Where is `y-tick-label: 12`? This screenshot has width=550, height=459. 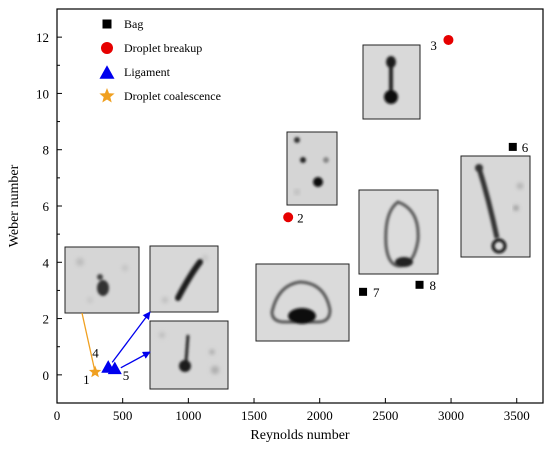
y-tick-label: 12 is located at coordinates (42, 37).